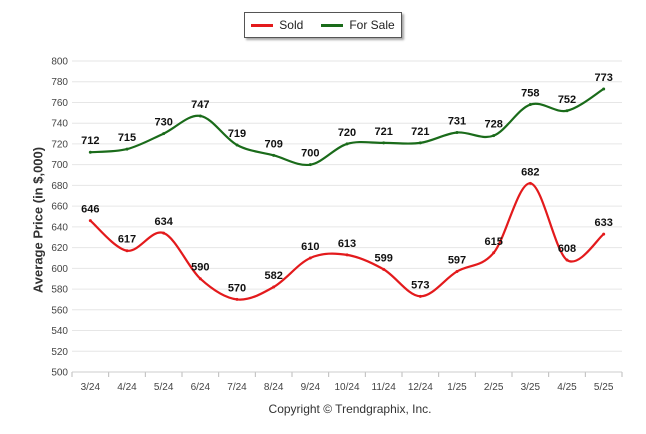  I want to click on data-label-sold: 573, so click(420, 285).